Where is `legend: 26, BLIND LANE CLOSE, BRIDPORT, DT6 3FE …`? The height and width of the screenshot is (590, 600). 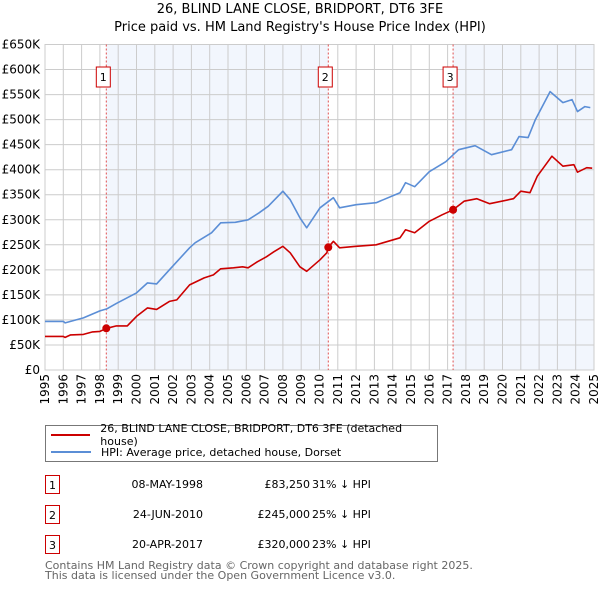
legend: 26, BLIND LANE CLOSE, BRIDPORT, DT6 3FE … is located at coordinates (241, 442).